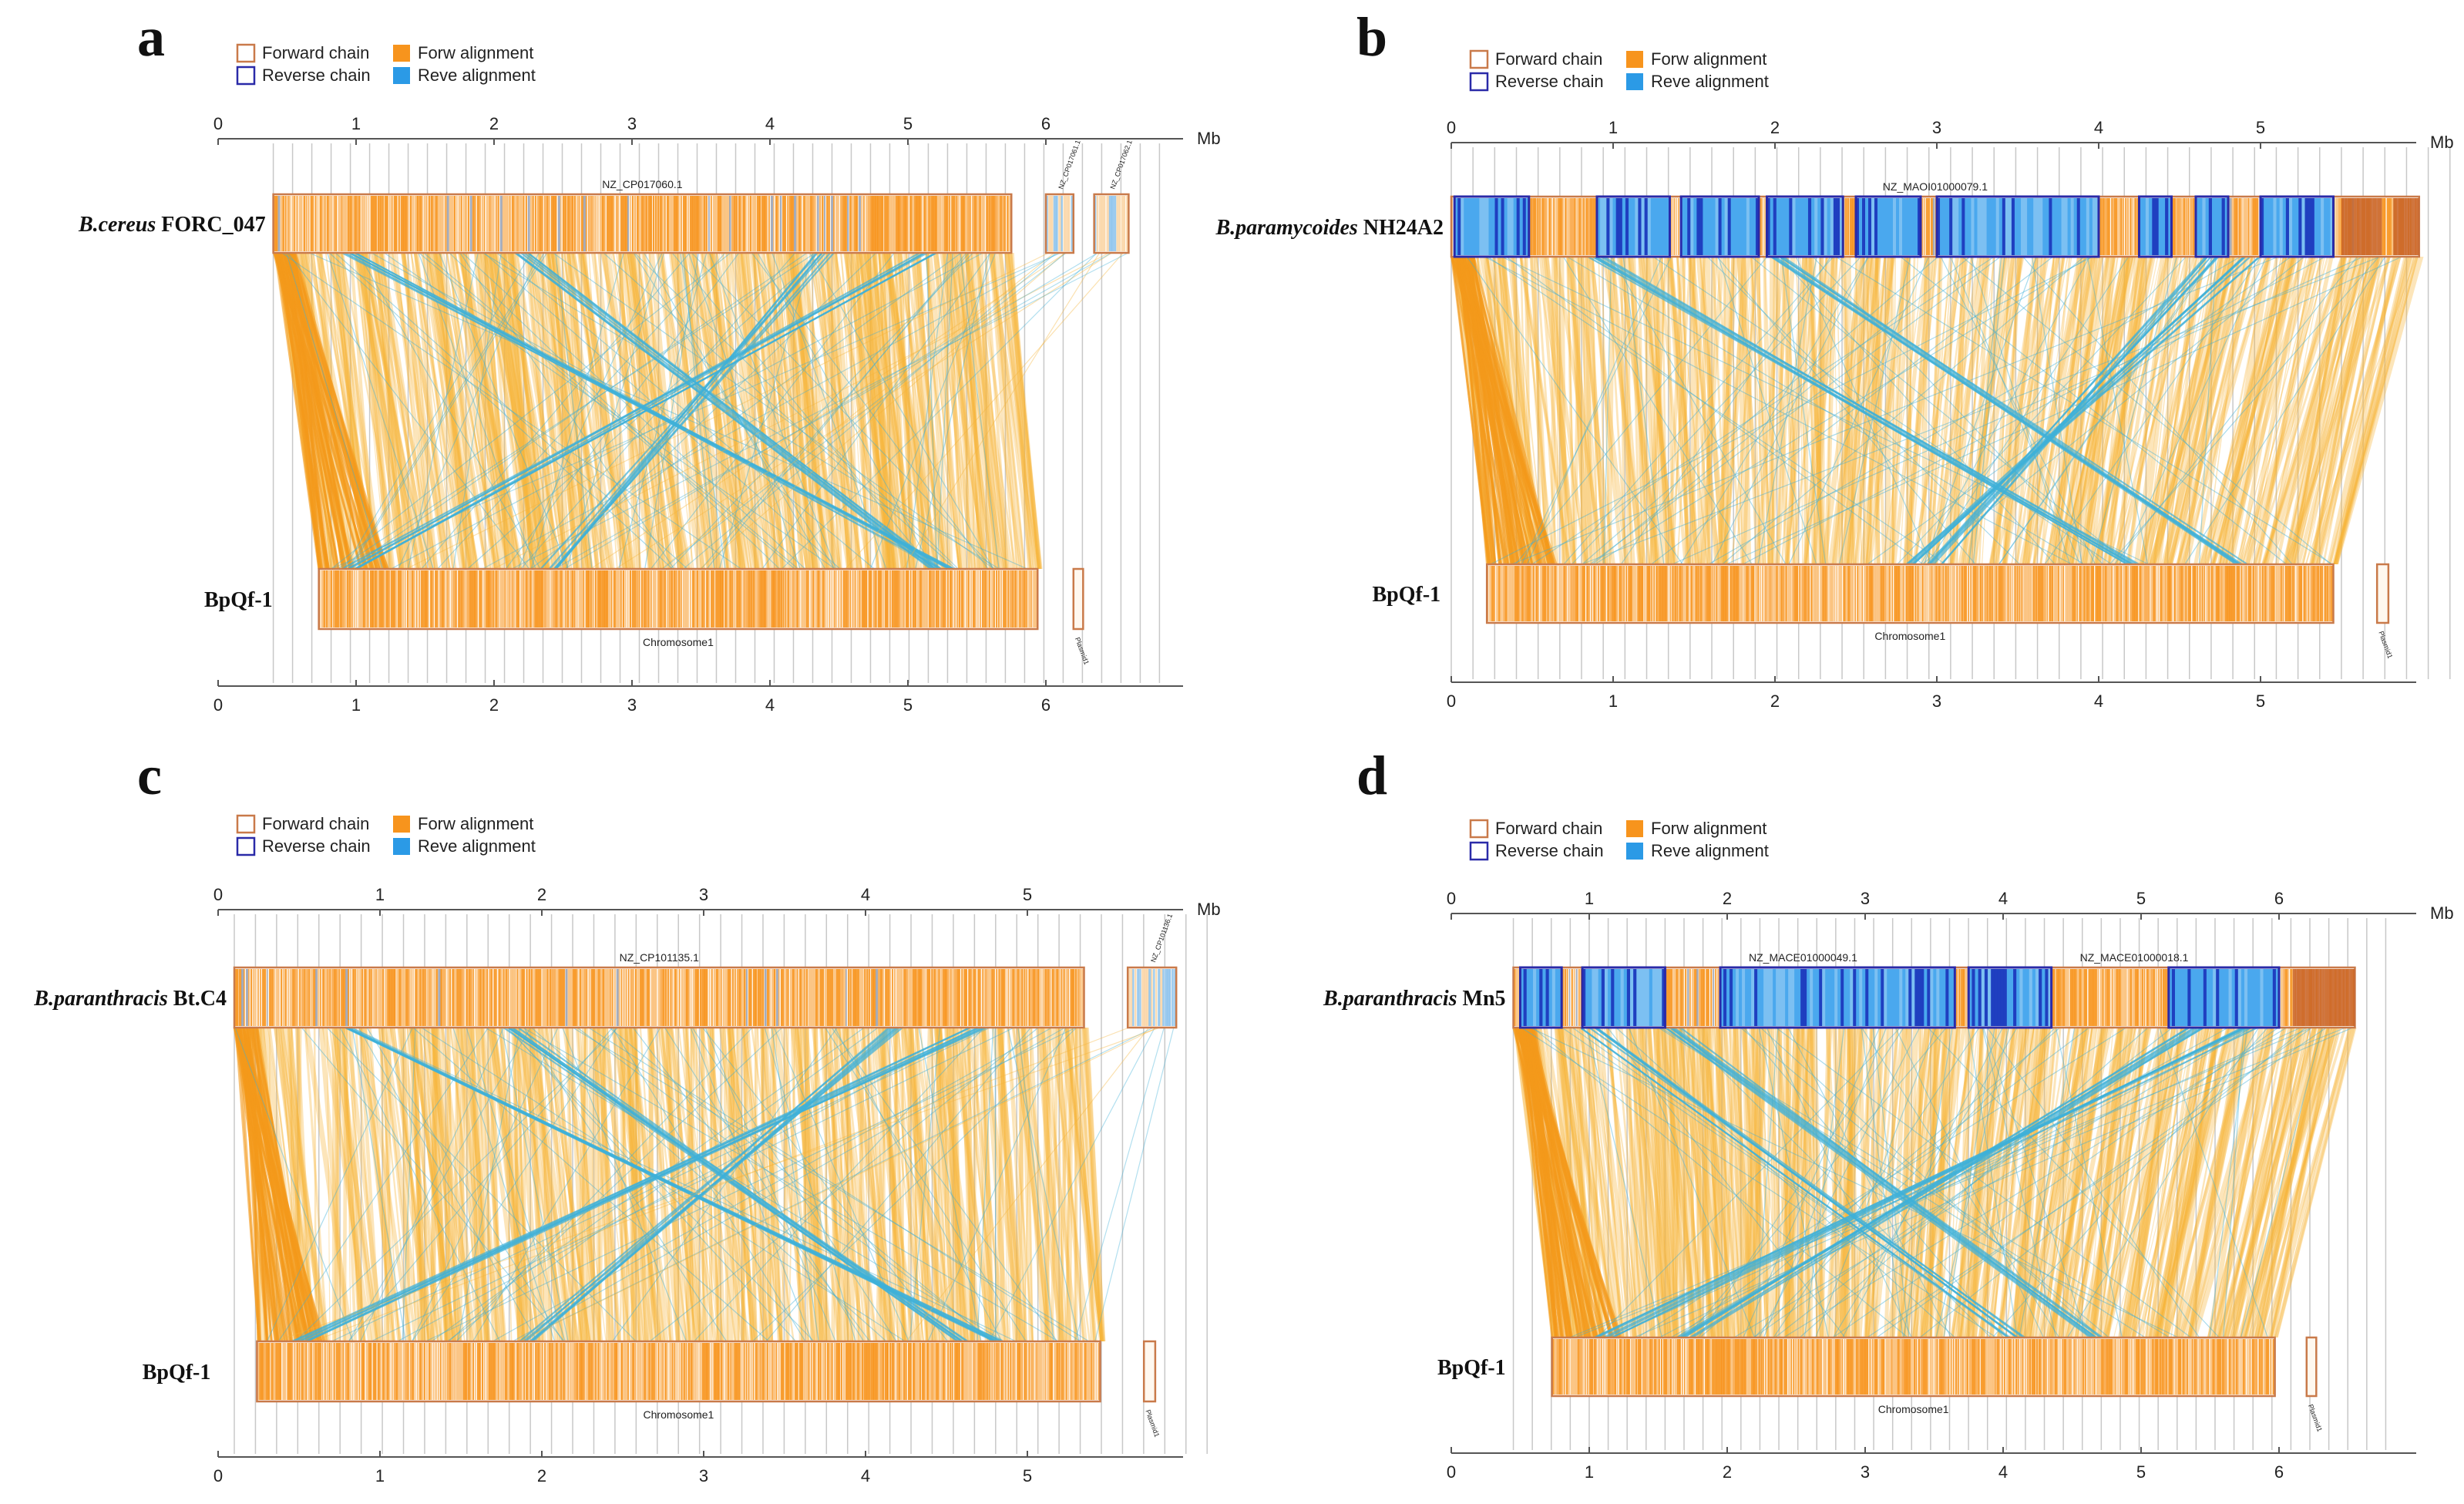 This screenshot has height=1504, width=2464. Describe the element at coordinates (1708, 59) in the screenshot. I see `legend-forw-alignment: Forw alignment` at that location.